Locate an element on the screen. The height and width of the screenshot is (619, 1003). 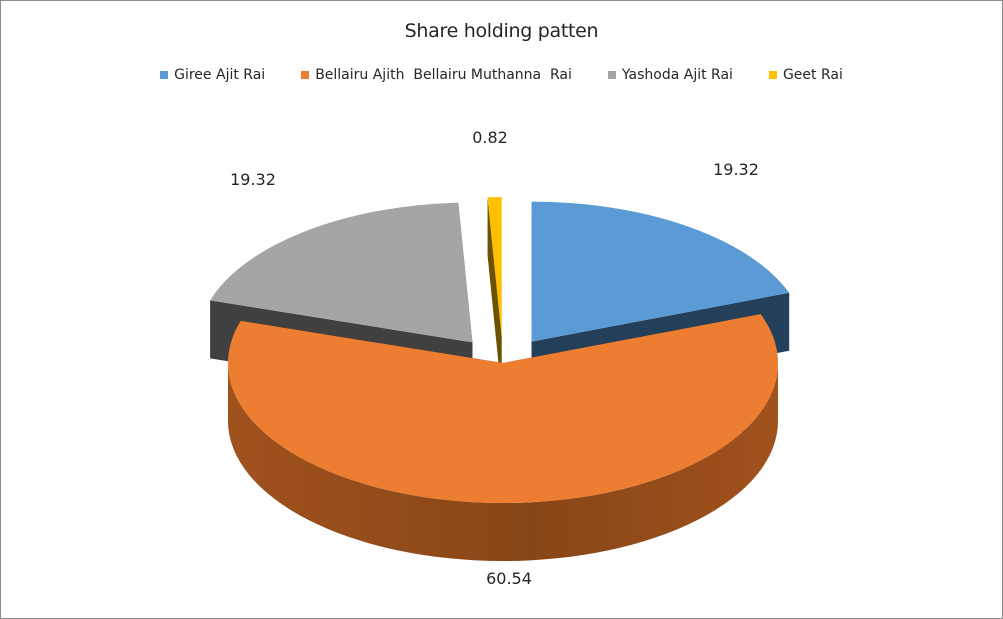
legend-item-bellairu: Bellairu Ajith Bellairu Muthanna Rai is located at coordinates (436, 75).